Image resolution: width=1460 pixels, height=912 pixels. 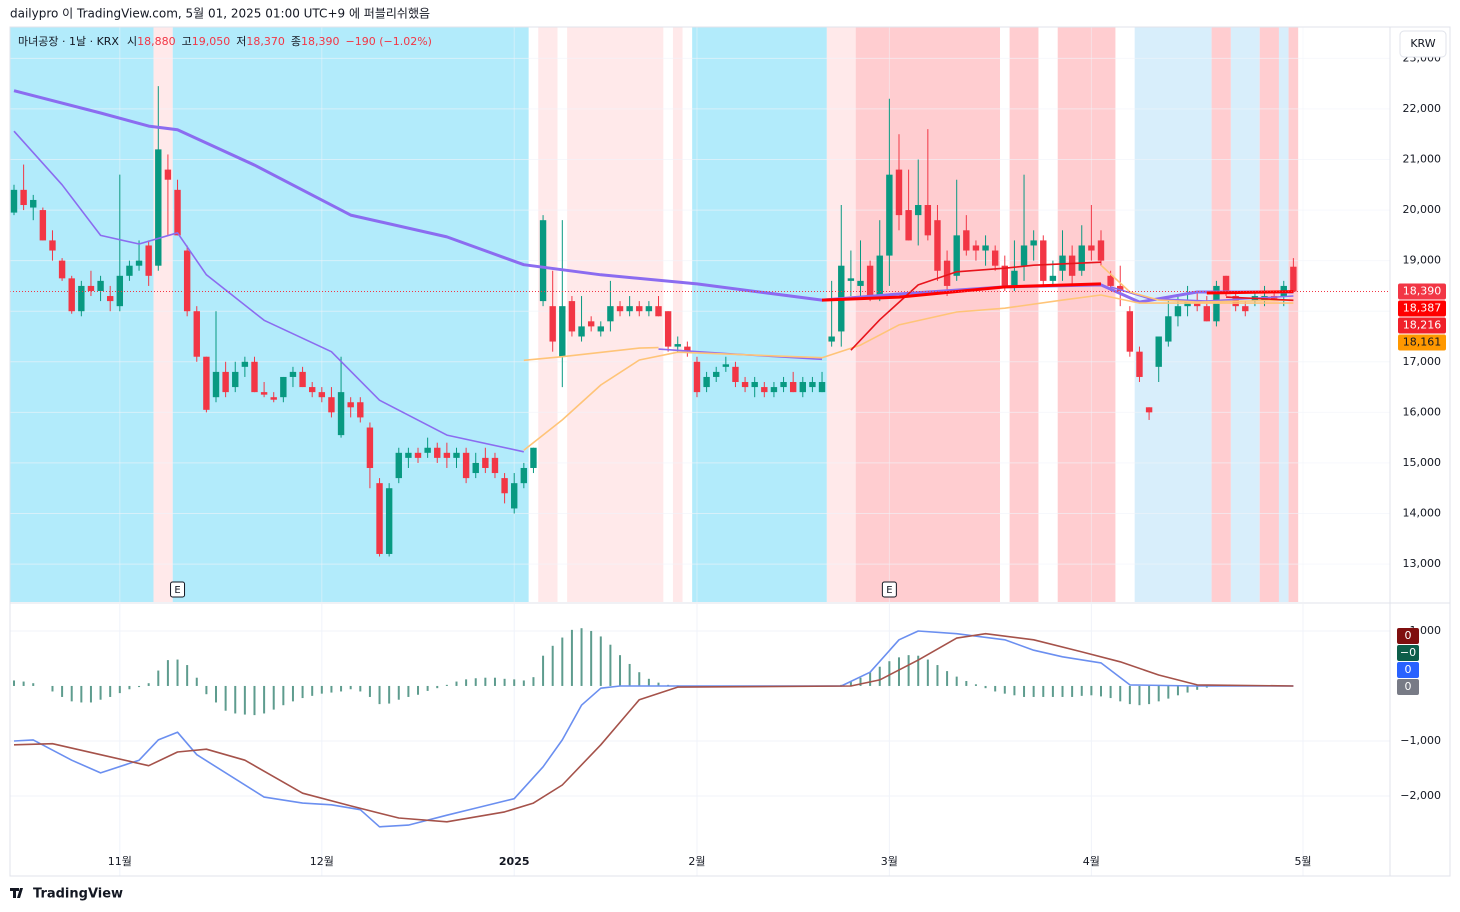 What do you see at coordinates (241, 41) in the screenshot?
I see `legend-key: 저` at bounding box center [241, 41].